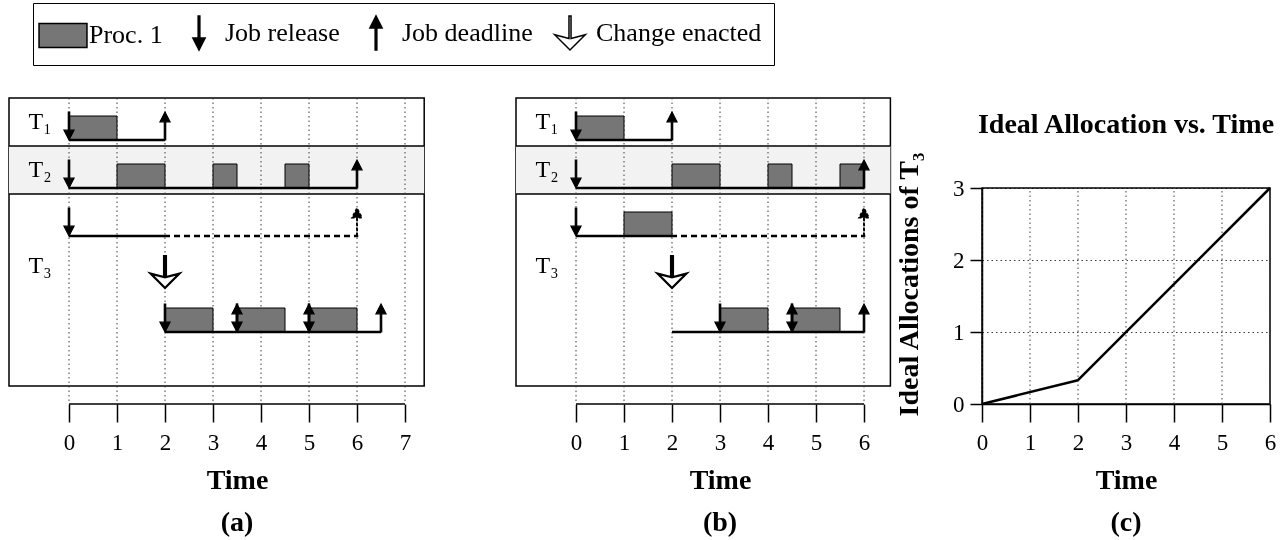 This screenshot has width=1286, height=540. I want to click on legend-label: Job release, so click(282, 32).